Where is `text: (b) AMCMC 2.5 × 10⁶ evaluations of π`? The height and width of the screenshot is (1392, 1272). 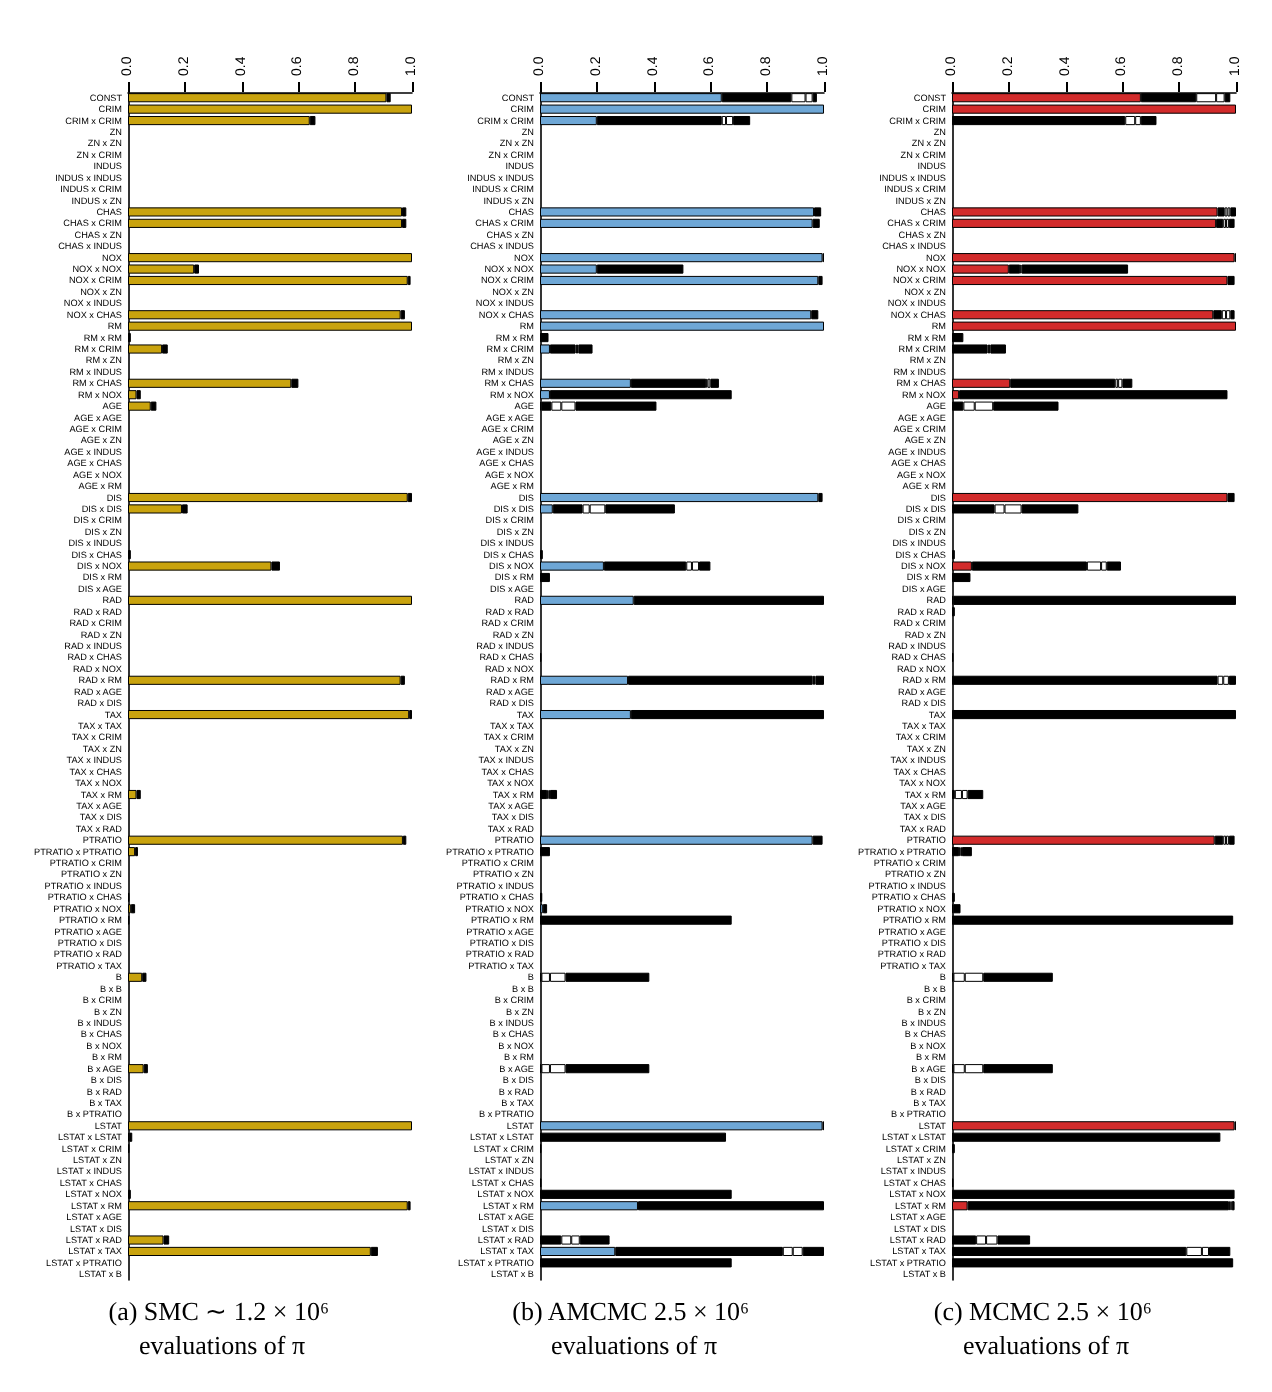 text: (b) AMCMC 2.5 × 10⁶ evaluations of π is located at coordinates (634, 1328).